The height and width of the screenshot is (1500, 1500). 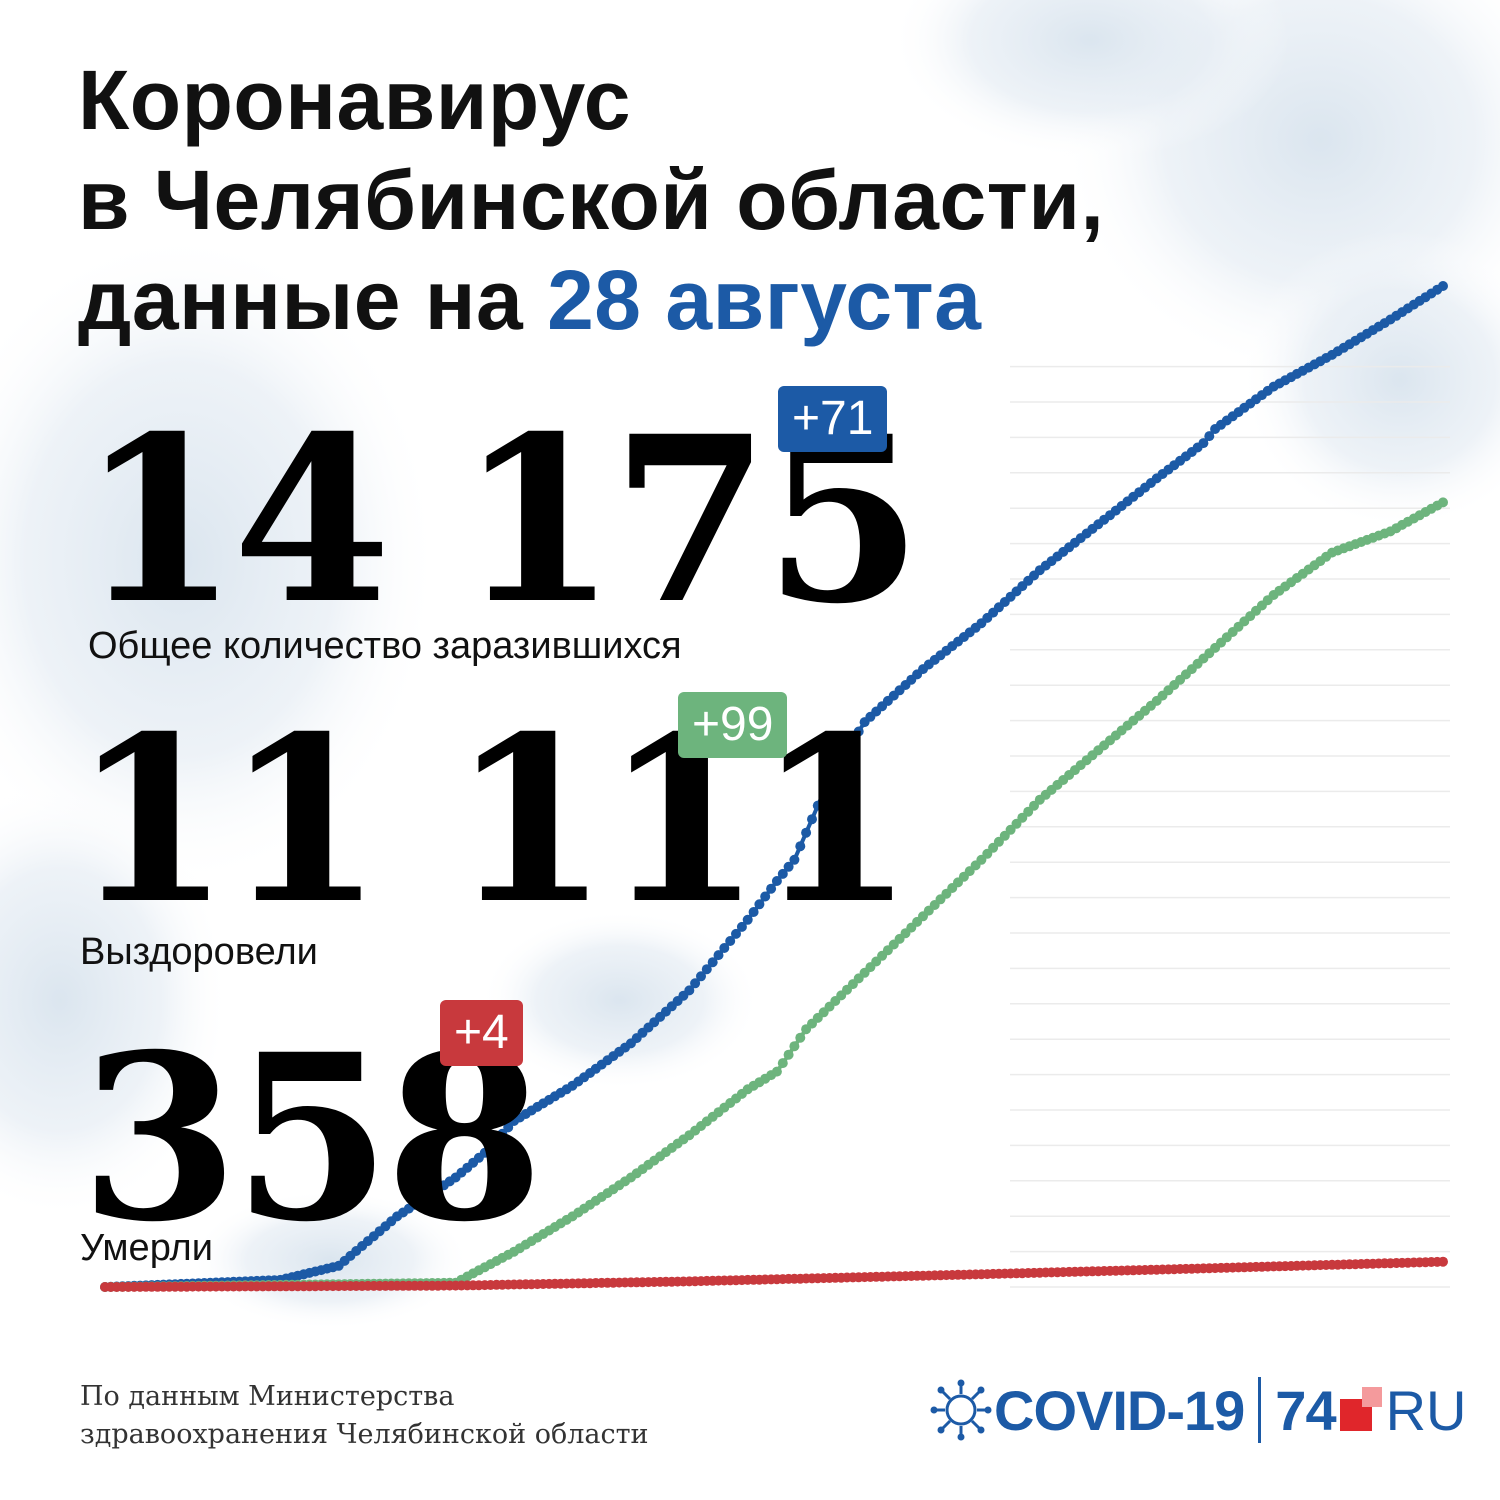 What do you see at coordinates (1360, 1410) in the screenshot?
I see `logo-squares-icon` at bounding box center [1360, 1410].